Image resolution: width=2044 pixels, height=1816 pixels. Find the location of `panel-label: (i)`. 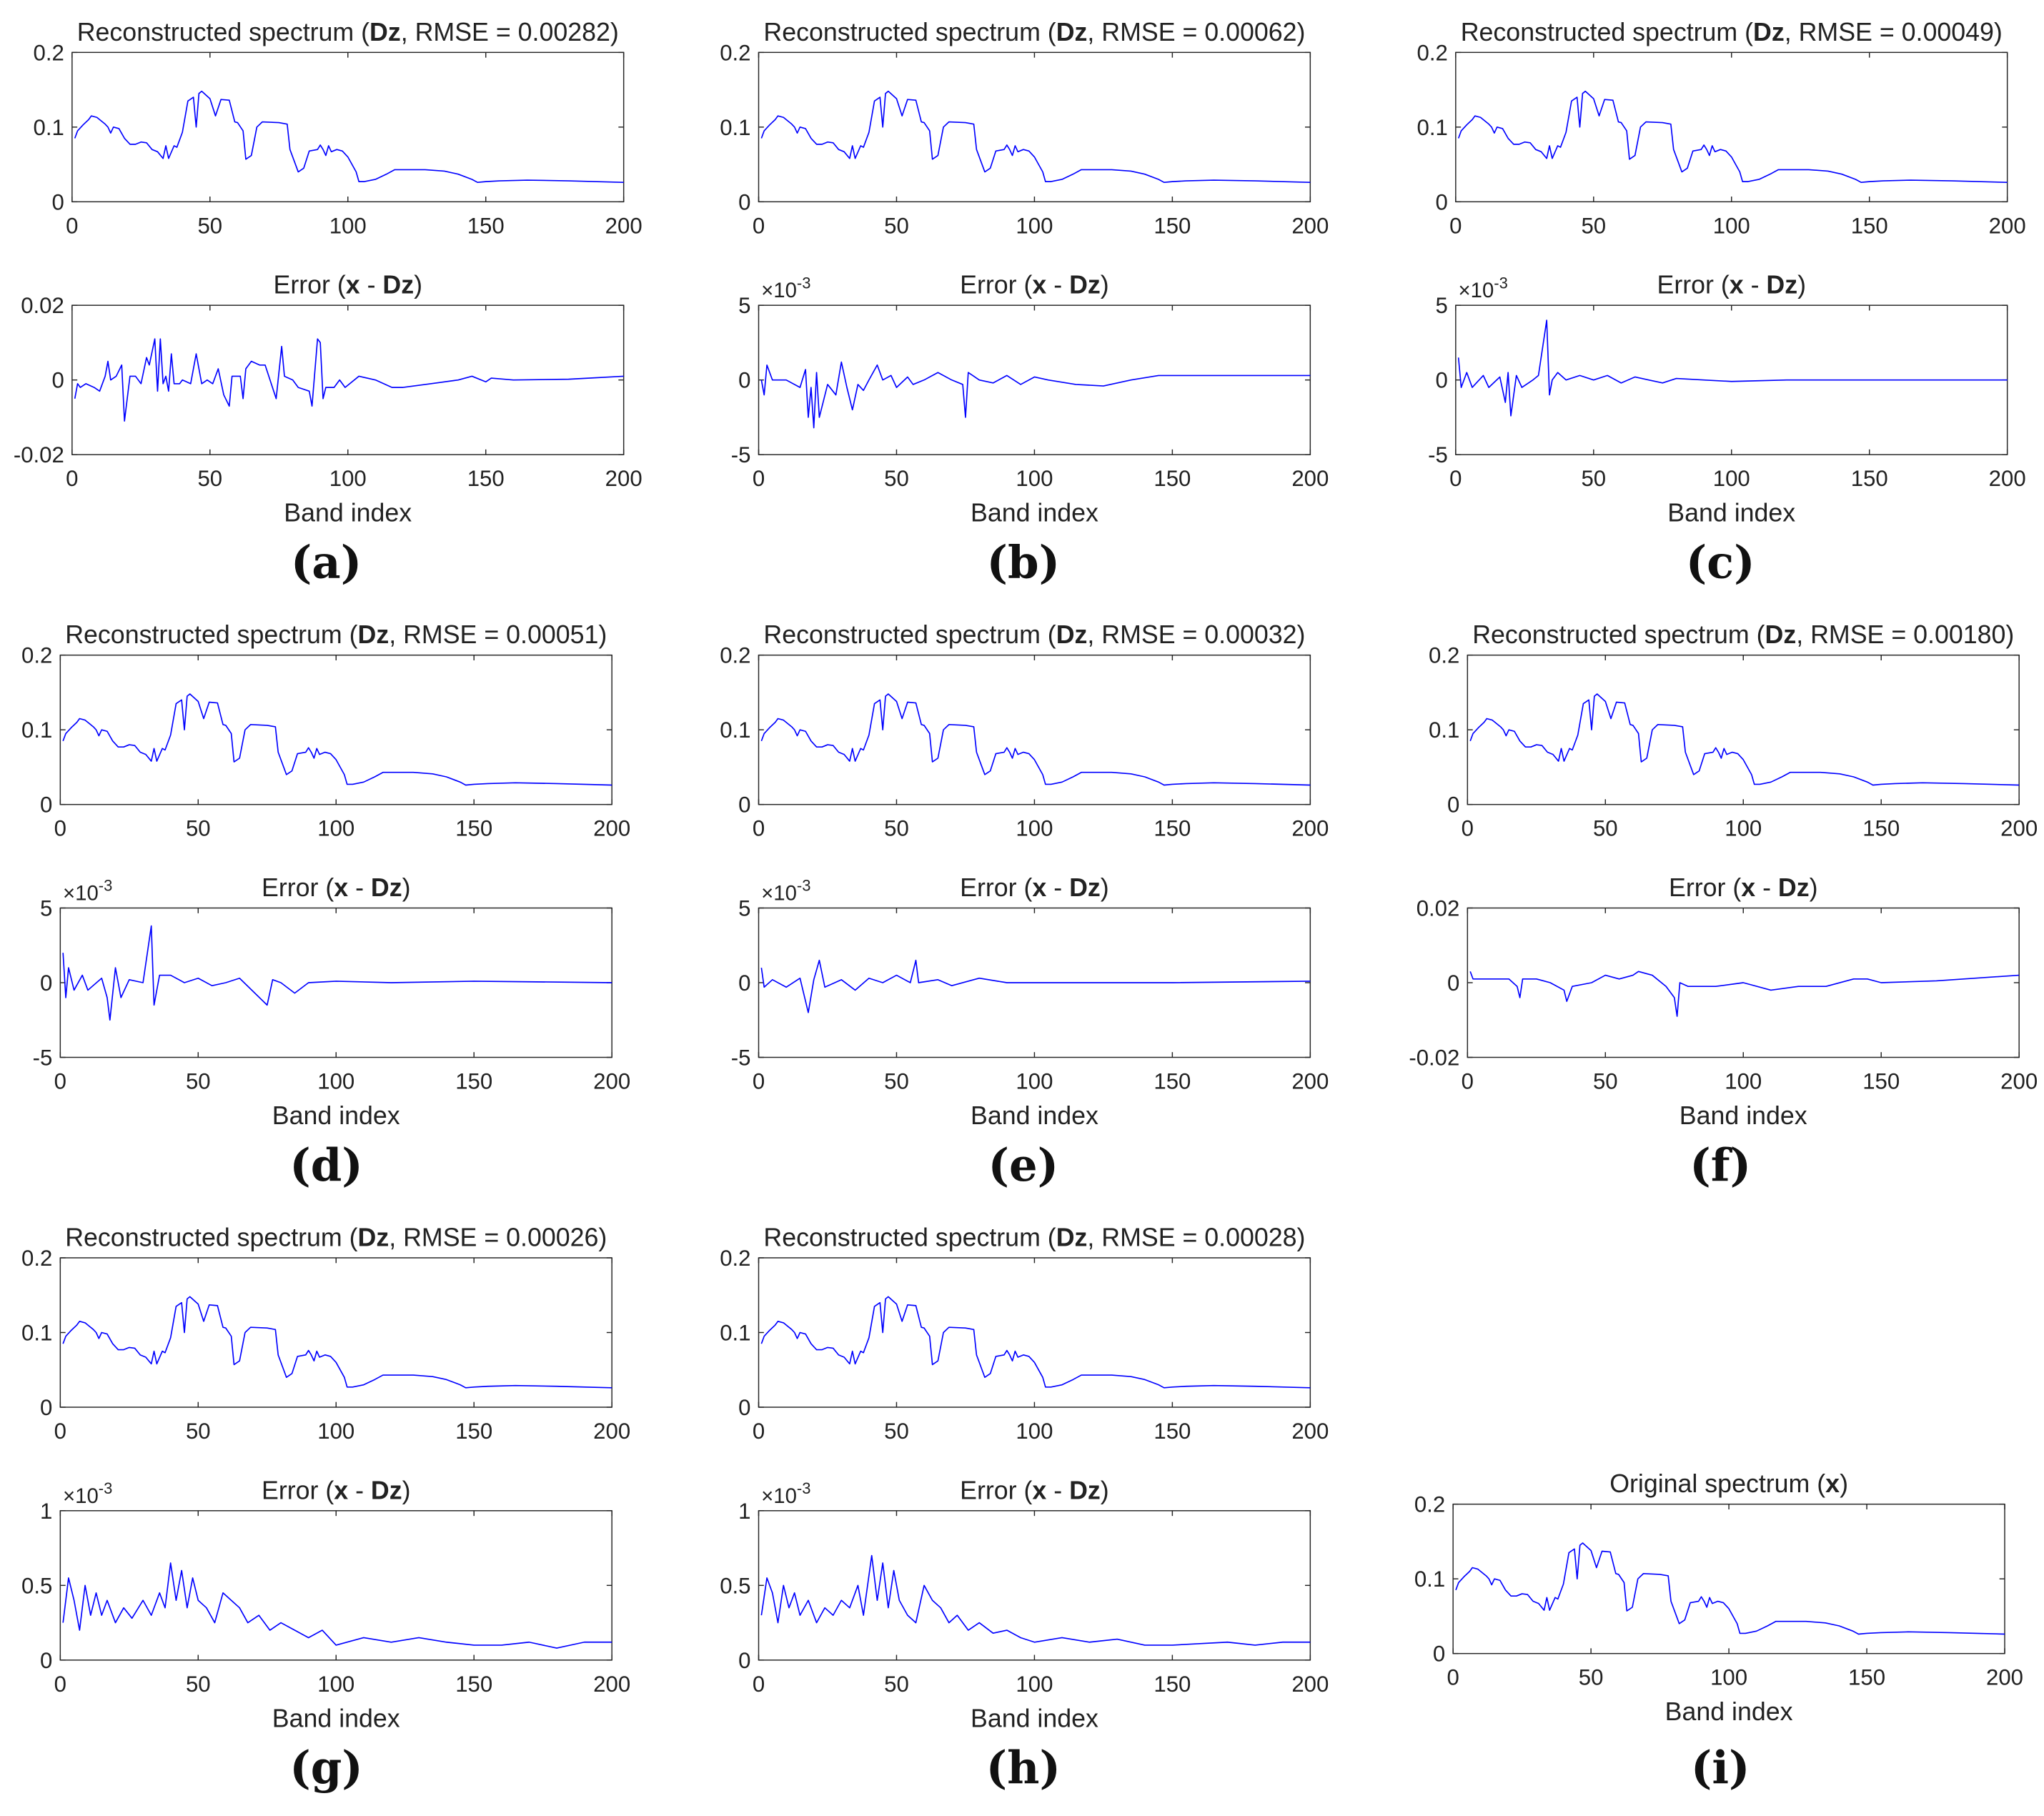

panel-label: (i) is located at coordinates (1720, 1767).